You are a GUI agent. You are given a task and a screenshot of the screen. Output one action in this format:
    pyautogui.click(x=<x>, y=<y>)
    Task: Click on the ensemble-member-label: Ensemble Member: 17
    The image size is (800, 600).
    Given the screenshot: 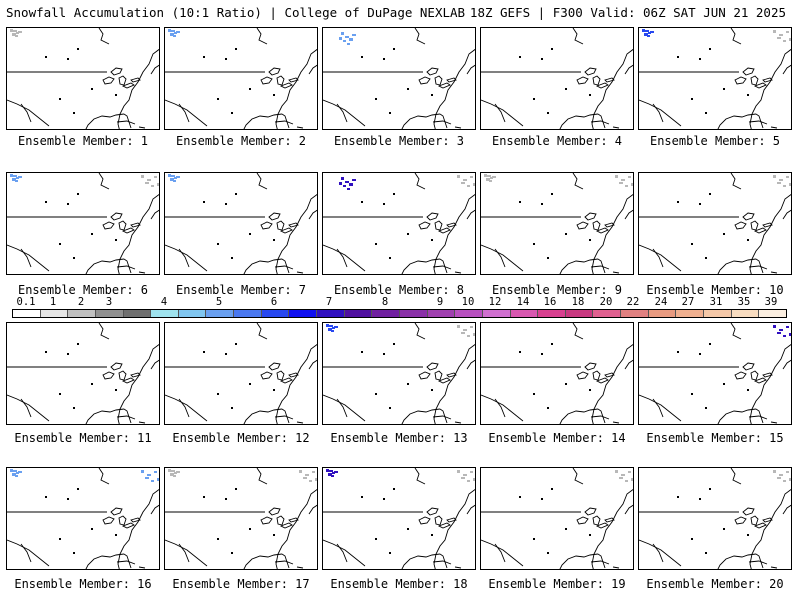 What is the action you would take?
    pyautogui.click(x=241, y=584)
    